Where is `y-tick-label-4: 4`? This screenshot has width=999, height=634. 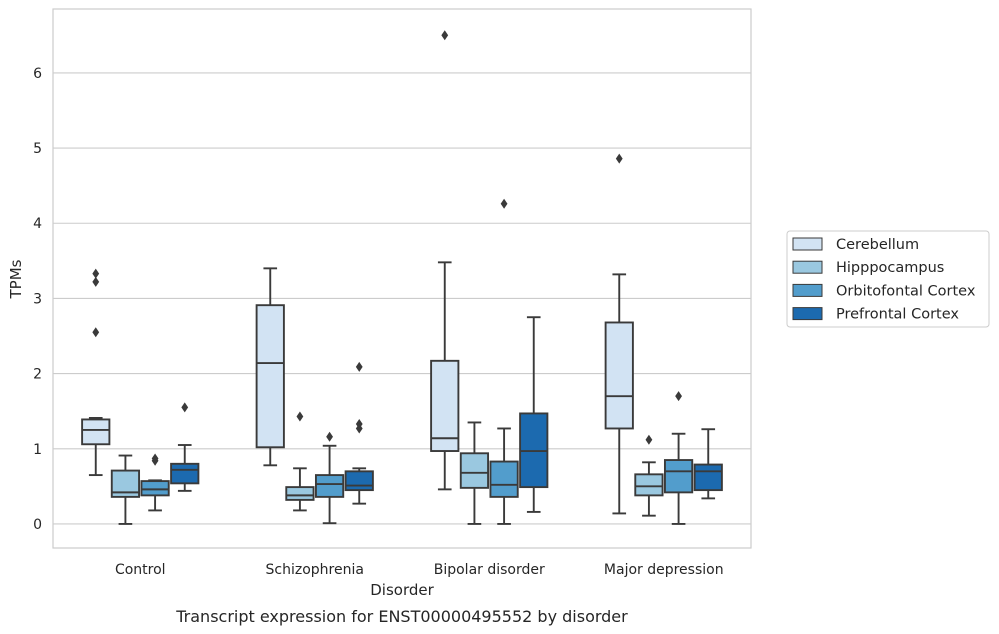
y-tick-label-4: 4 is located at coordinates (37, 224).